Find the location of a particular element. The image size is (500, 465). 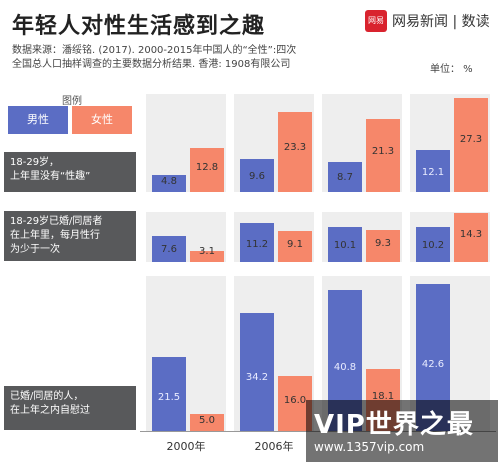

row-label-1: 18-29岁， 上年里没有“性趣” is located at coordinates (70, 172).